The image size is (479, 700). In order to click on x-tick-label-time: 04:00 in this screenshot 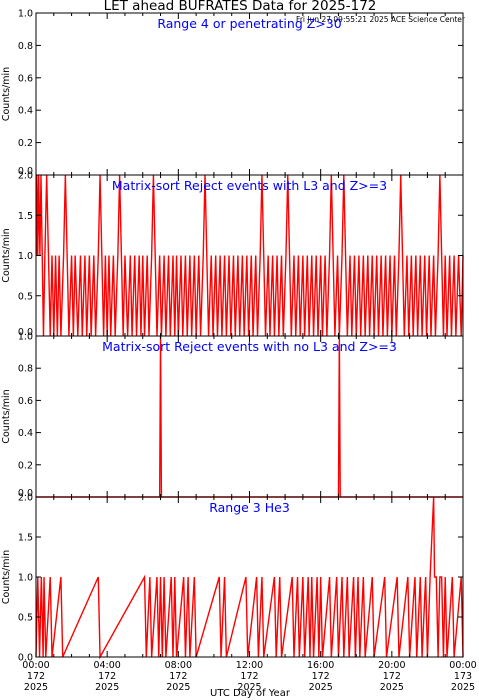, I will do `click(106, 665)`.